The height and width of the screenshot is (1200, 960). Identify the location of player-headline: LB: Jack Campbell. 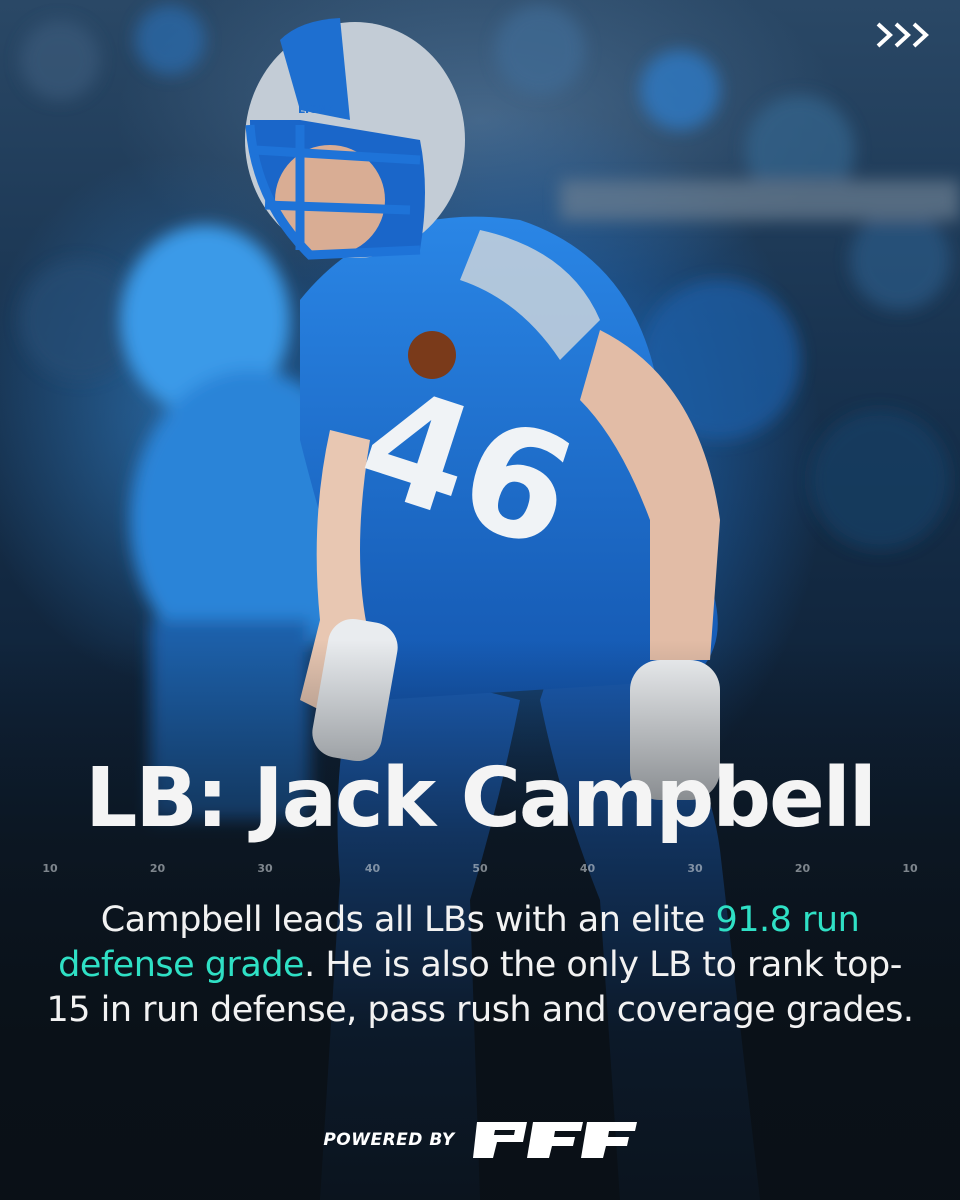
(481, 798).